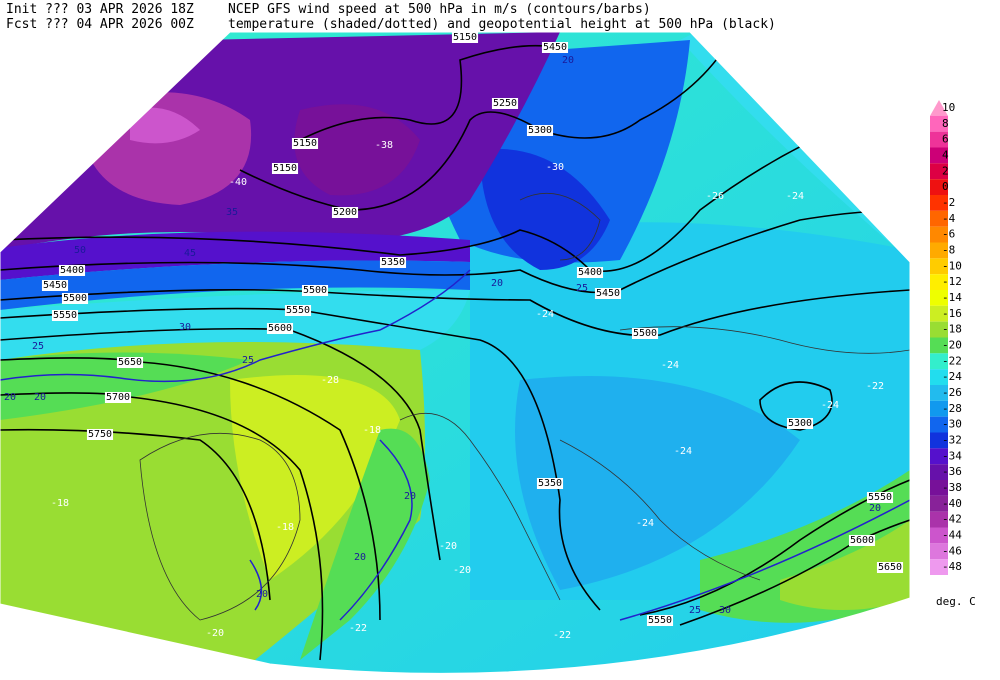  Describe the element at coordinates (232, 212) in the screenshot. I see `wind-label: 35` at that location.